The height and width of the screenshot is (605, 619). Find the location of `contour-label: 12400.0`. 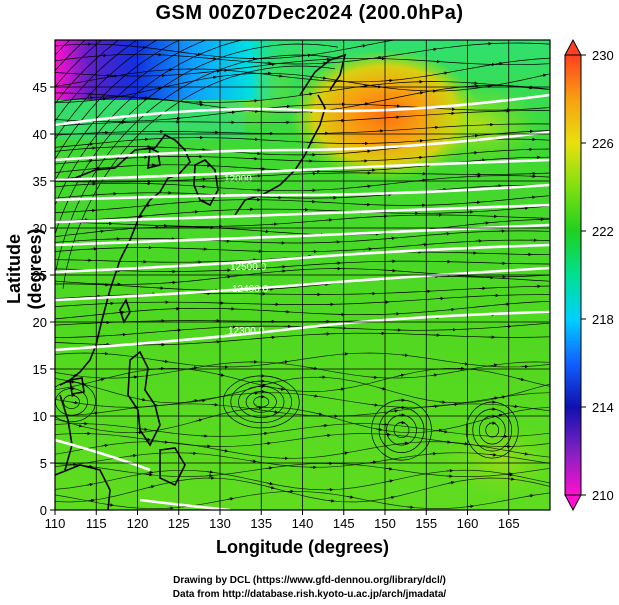

contour-label: 12400.0 is located at coordinates (250, 289).